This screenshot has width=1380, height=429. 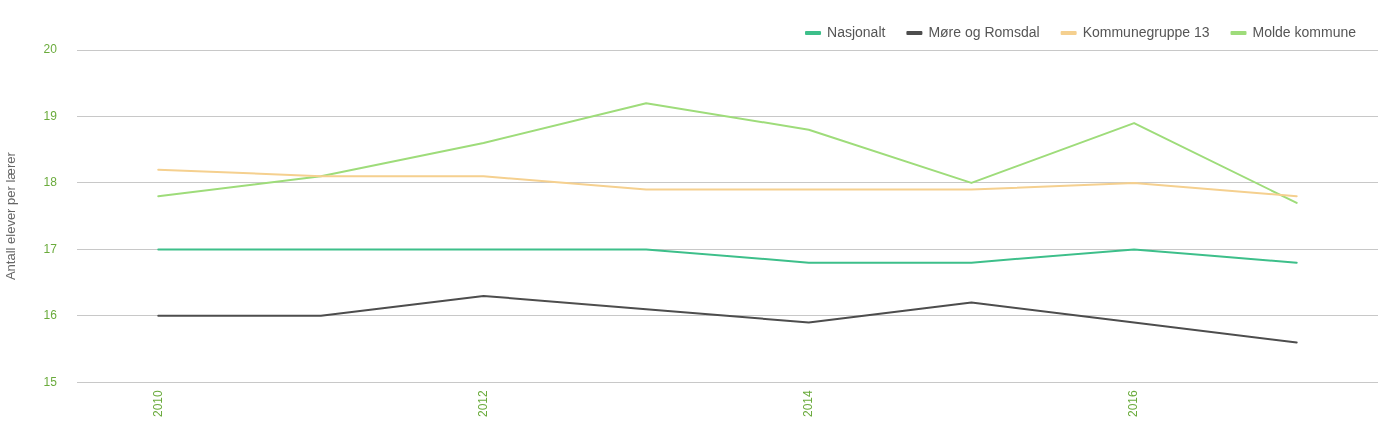 I want to click on y-tick-label: 17, so click(x=50, y=248).